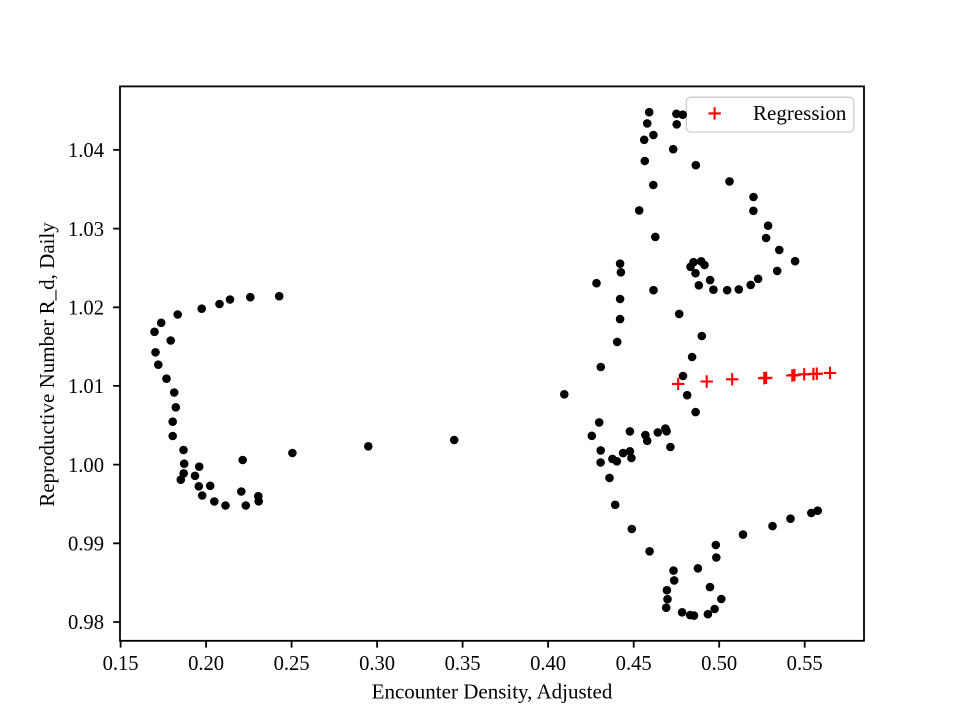 The image size is (960, 725). Describe the element at coordinates (377, 664) in the screenshot. I see `svg-text: 0.30` at that location.